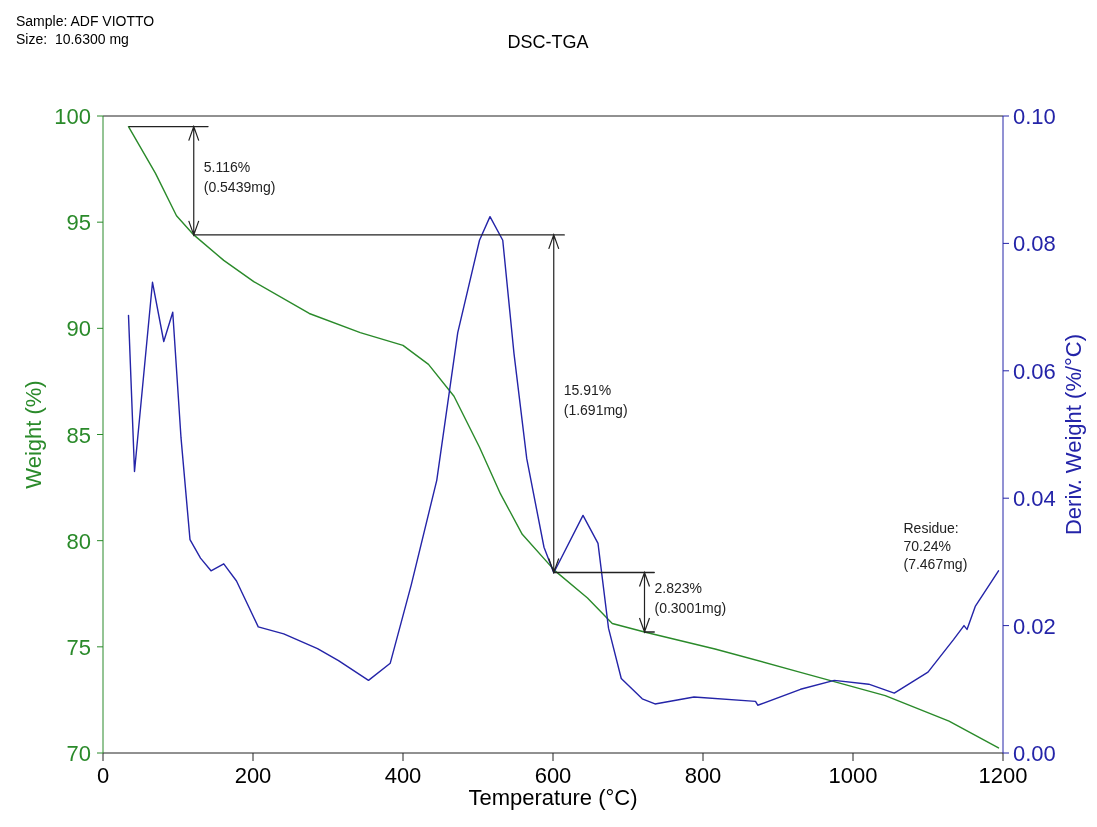  I want to click on text: Sample: ADF VIOTTO, so click(85, 21).